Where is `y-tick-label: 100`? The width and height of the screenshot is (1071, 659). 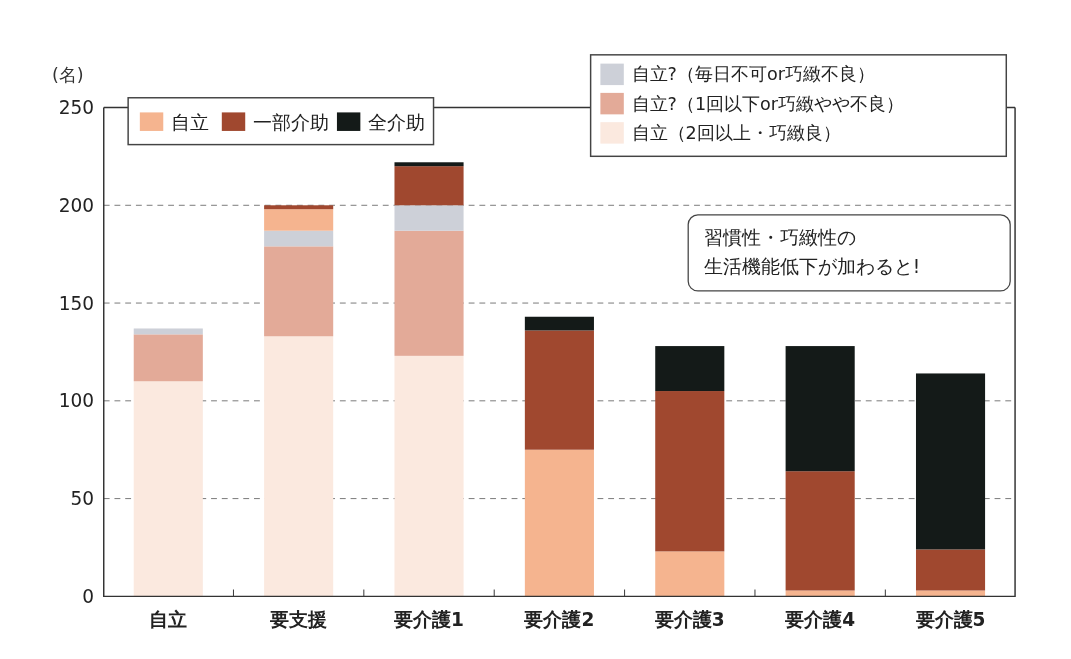 y-tick-label: 100 is located at coordinates (76, 401).